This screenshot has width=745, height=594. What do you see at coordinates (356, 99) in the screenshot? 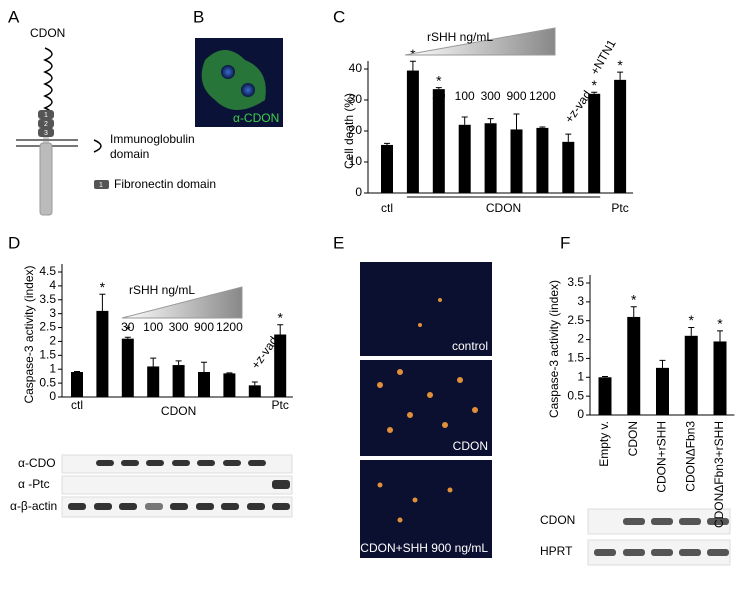
I see `y-tick-label: 30` at bounding box center [356, 99].